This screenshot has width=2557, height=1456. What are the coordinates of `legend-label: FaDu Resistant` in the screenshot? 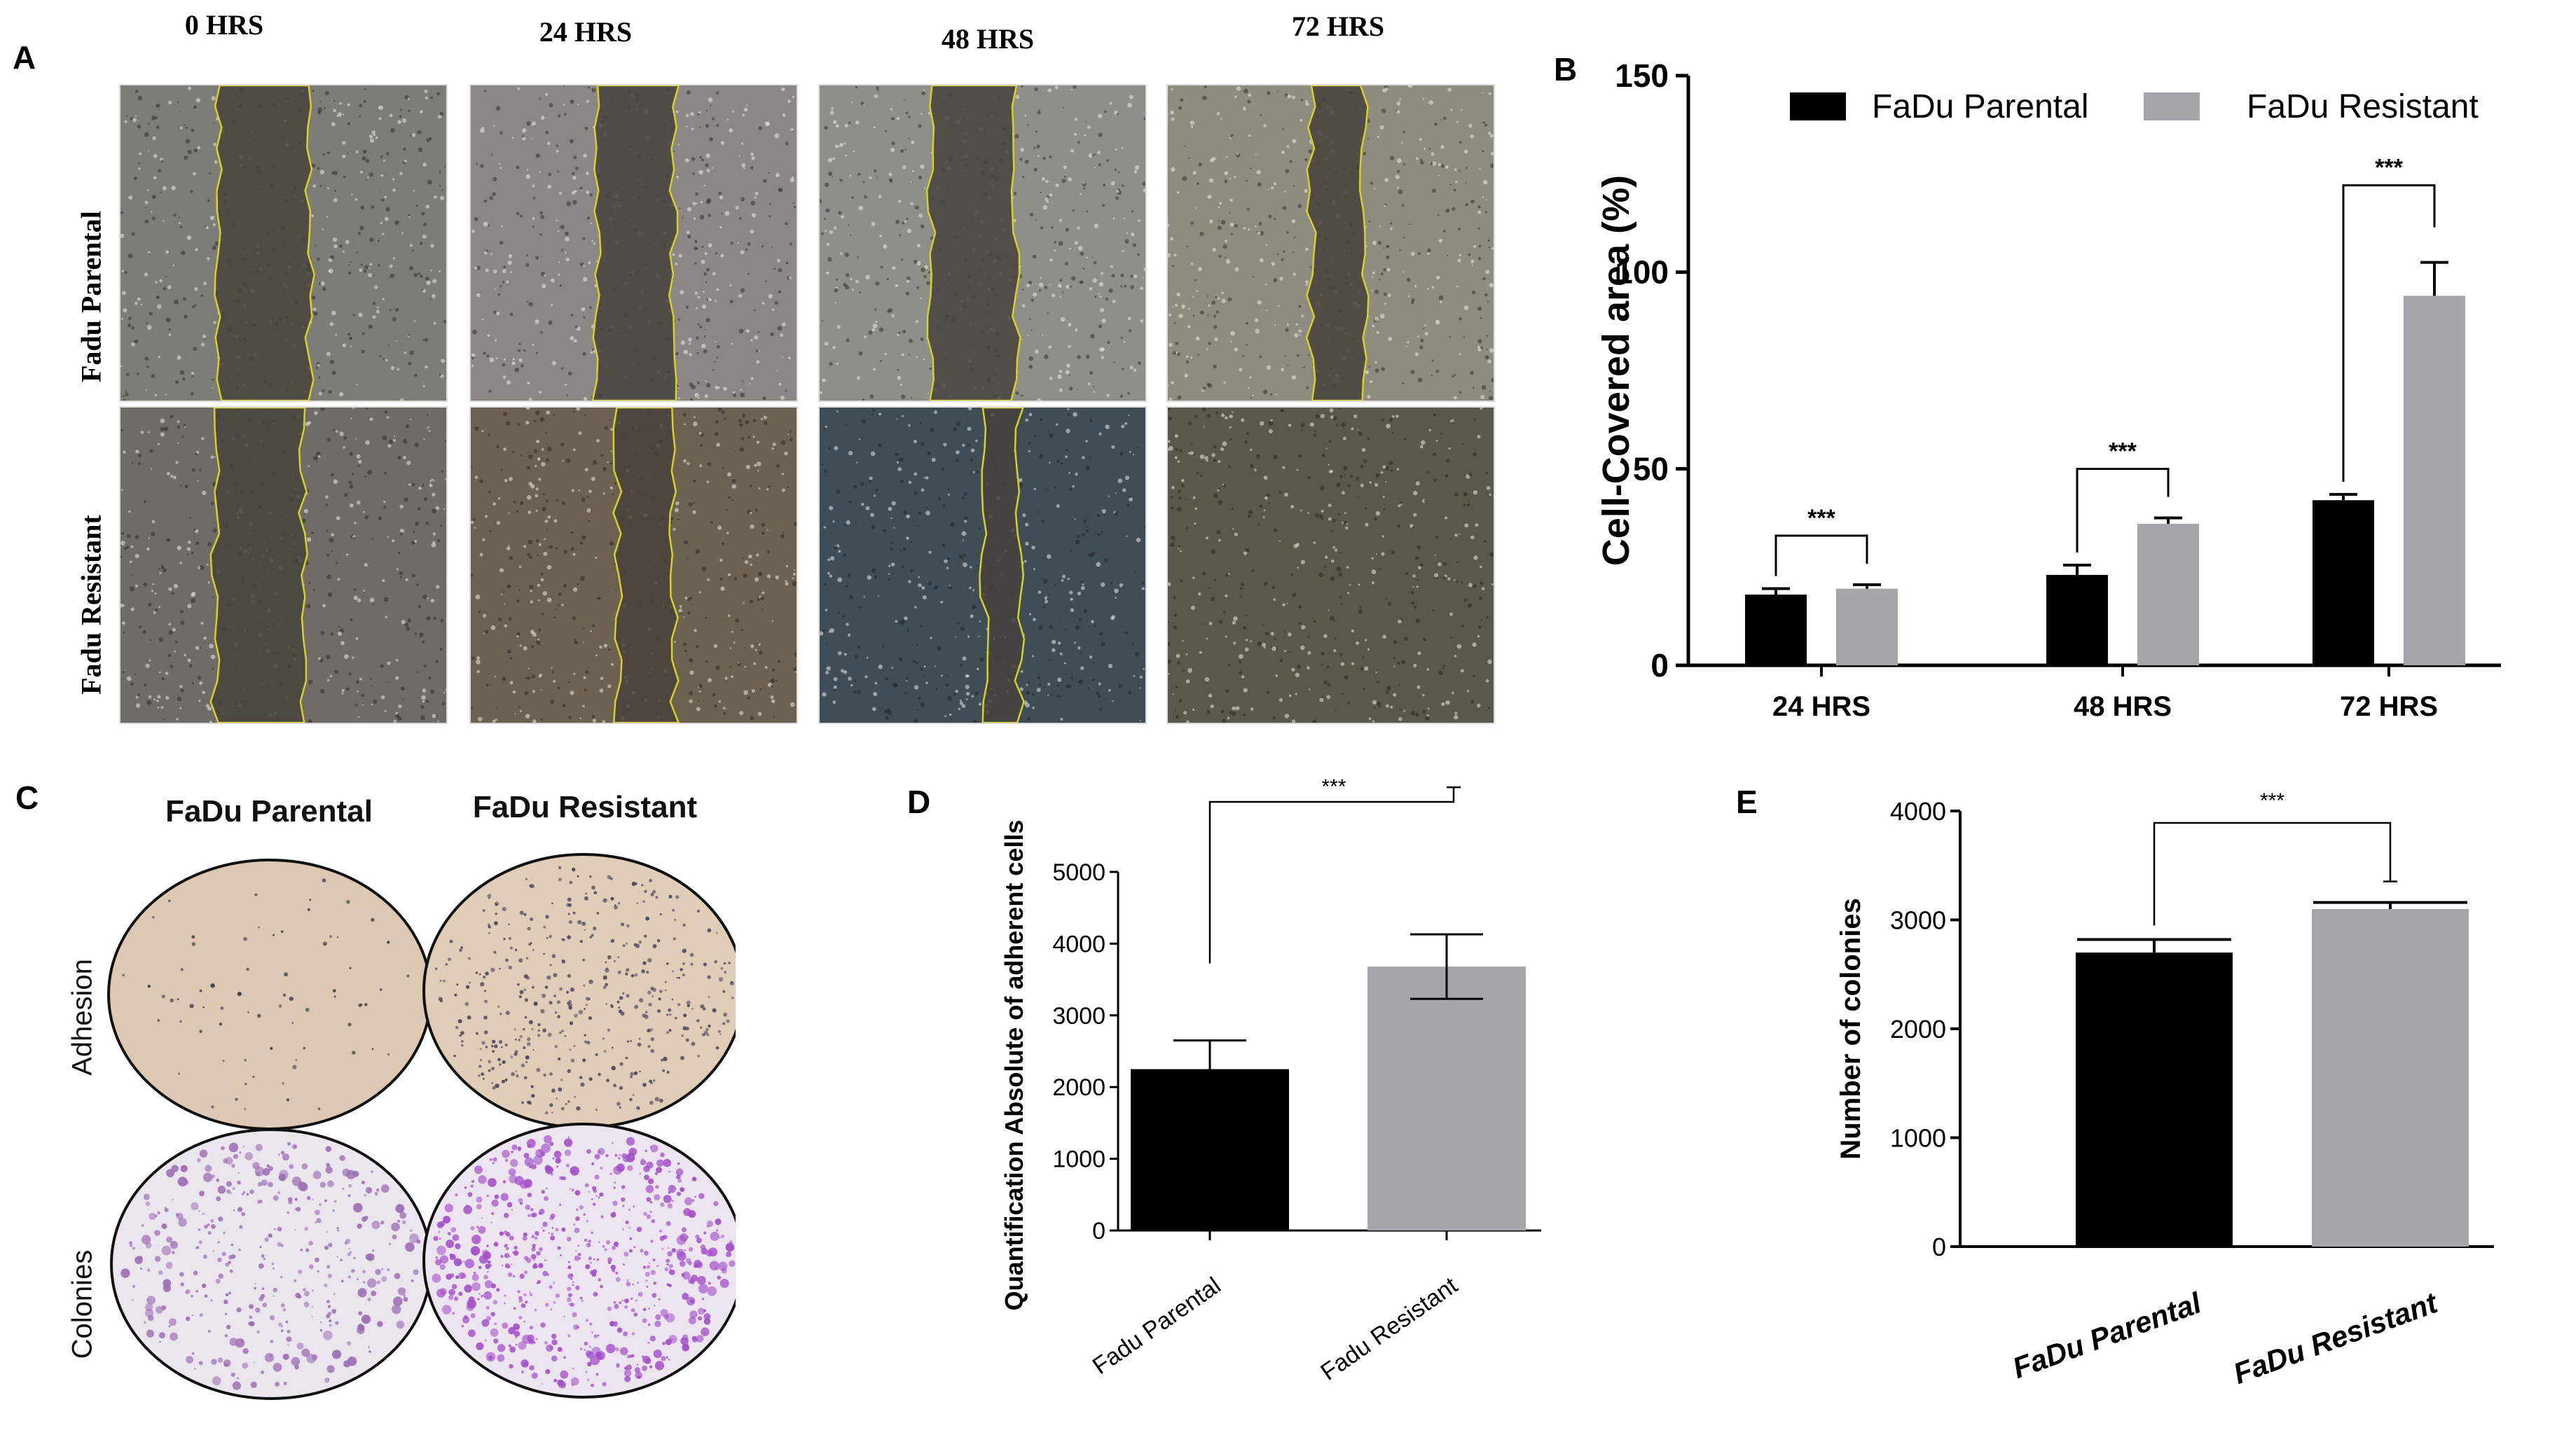 It's located at (2363, 107).